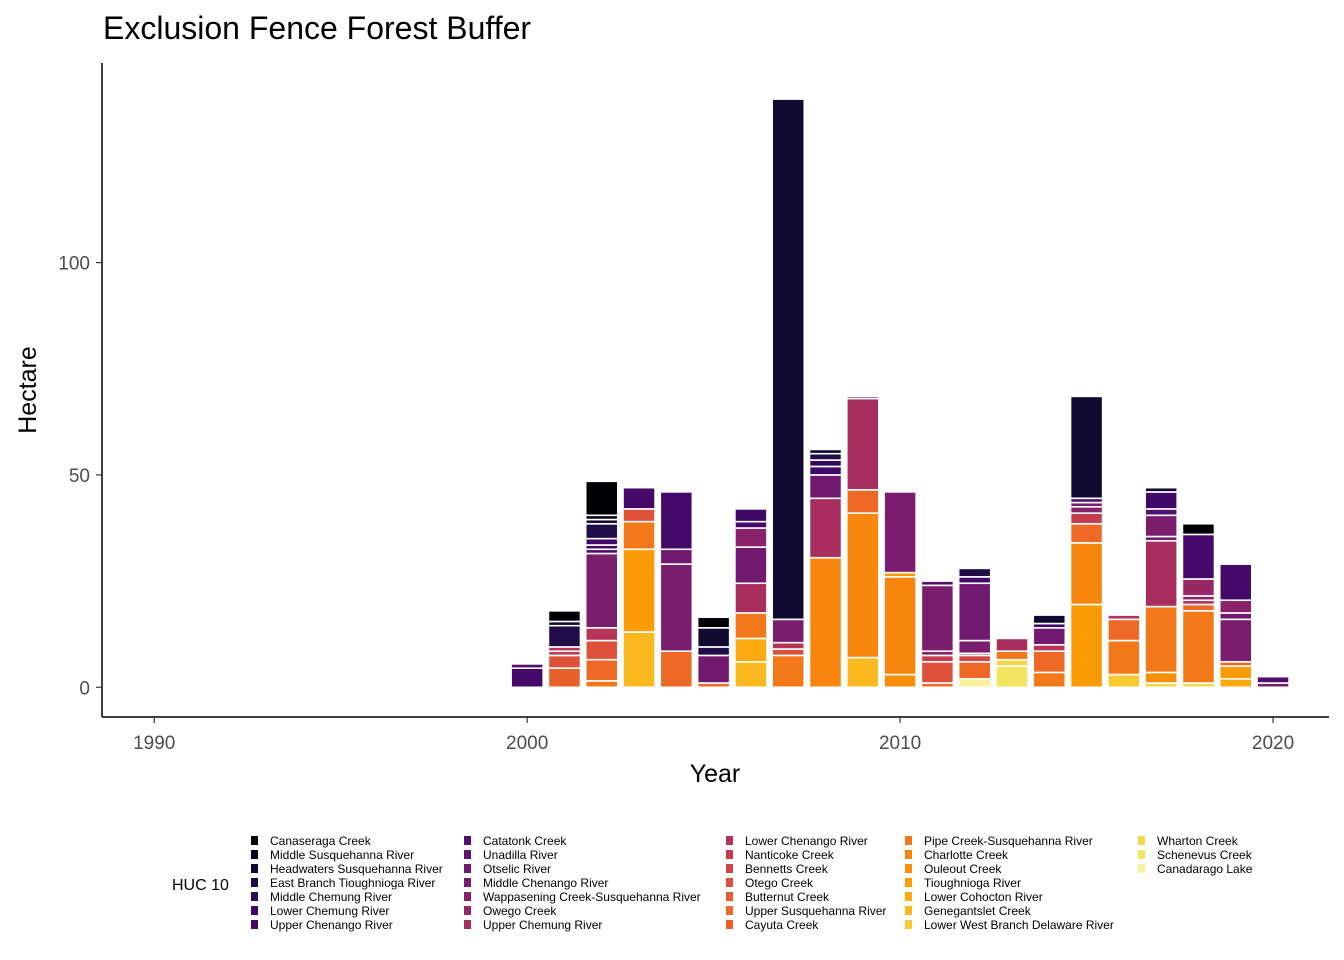  Describe the element at coordinates (84, 688) in the screenshot. I see `y-tick-label: 0` at that location.